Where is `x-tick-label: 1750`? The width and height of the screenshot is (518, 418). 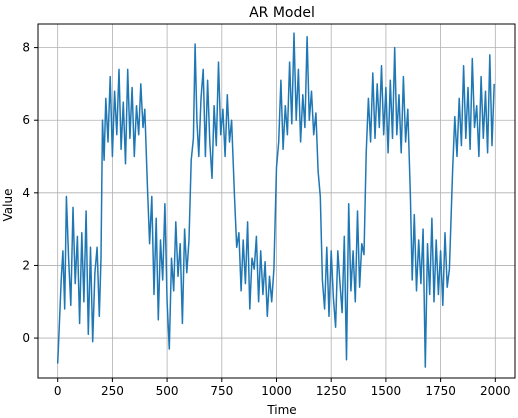
x-tick-label: 1750 is located at coordinates (440, 391).